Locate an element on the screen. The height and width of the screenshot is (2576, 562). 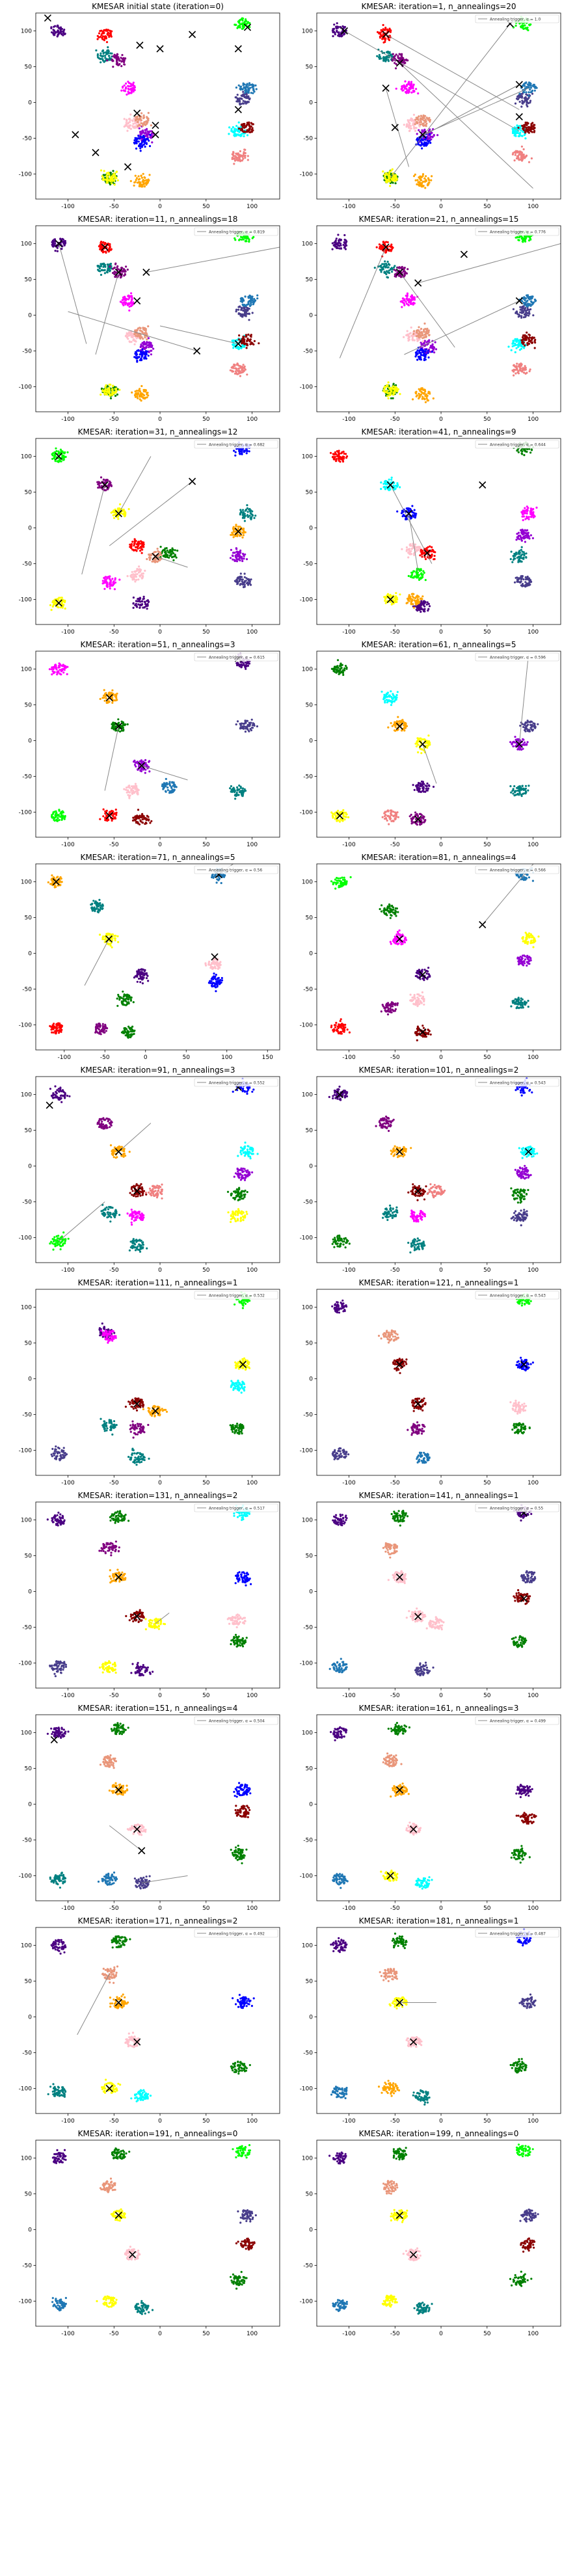
y-tick-label: 100 is located at coordinates (307, 32).